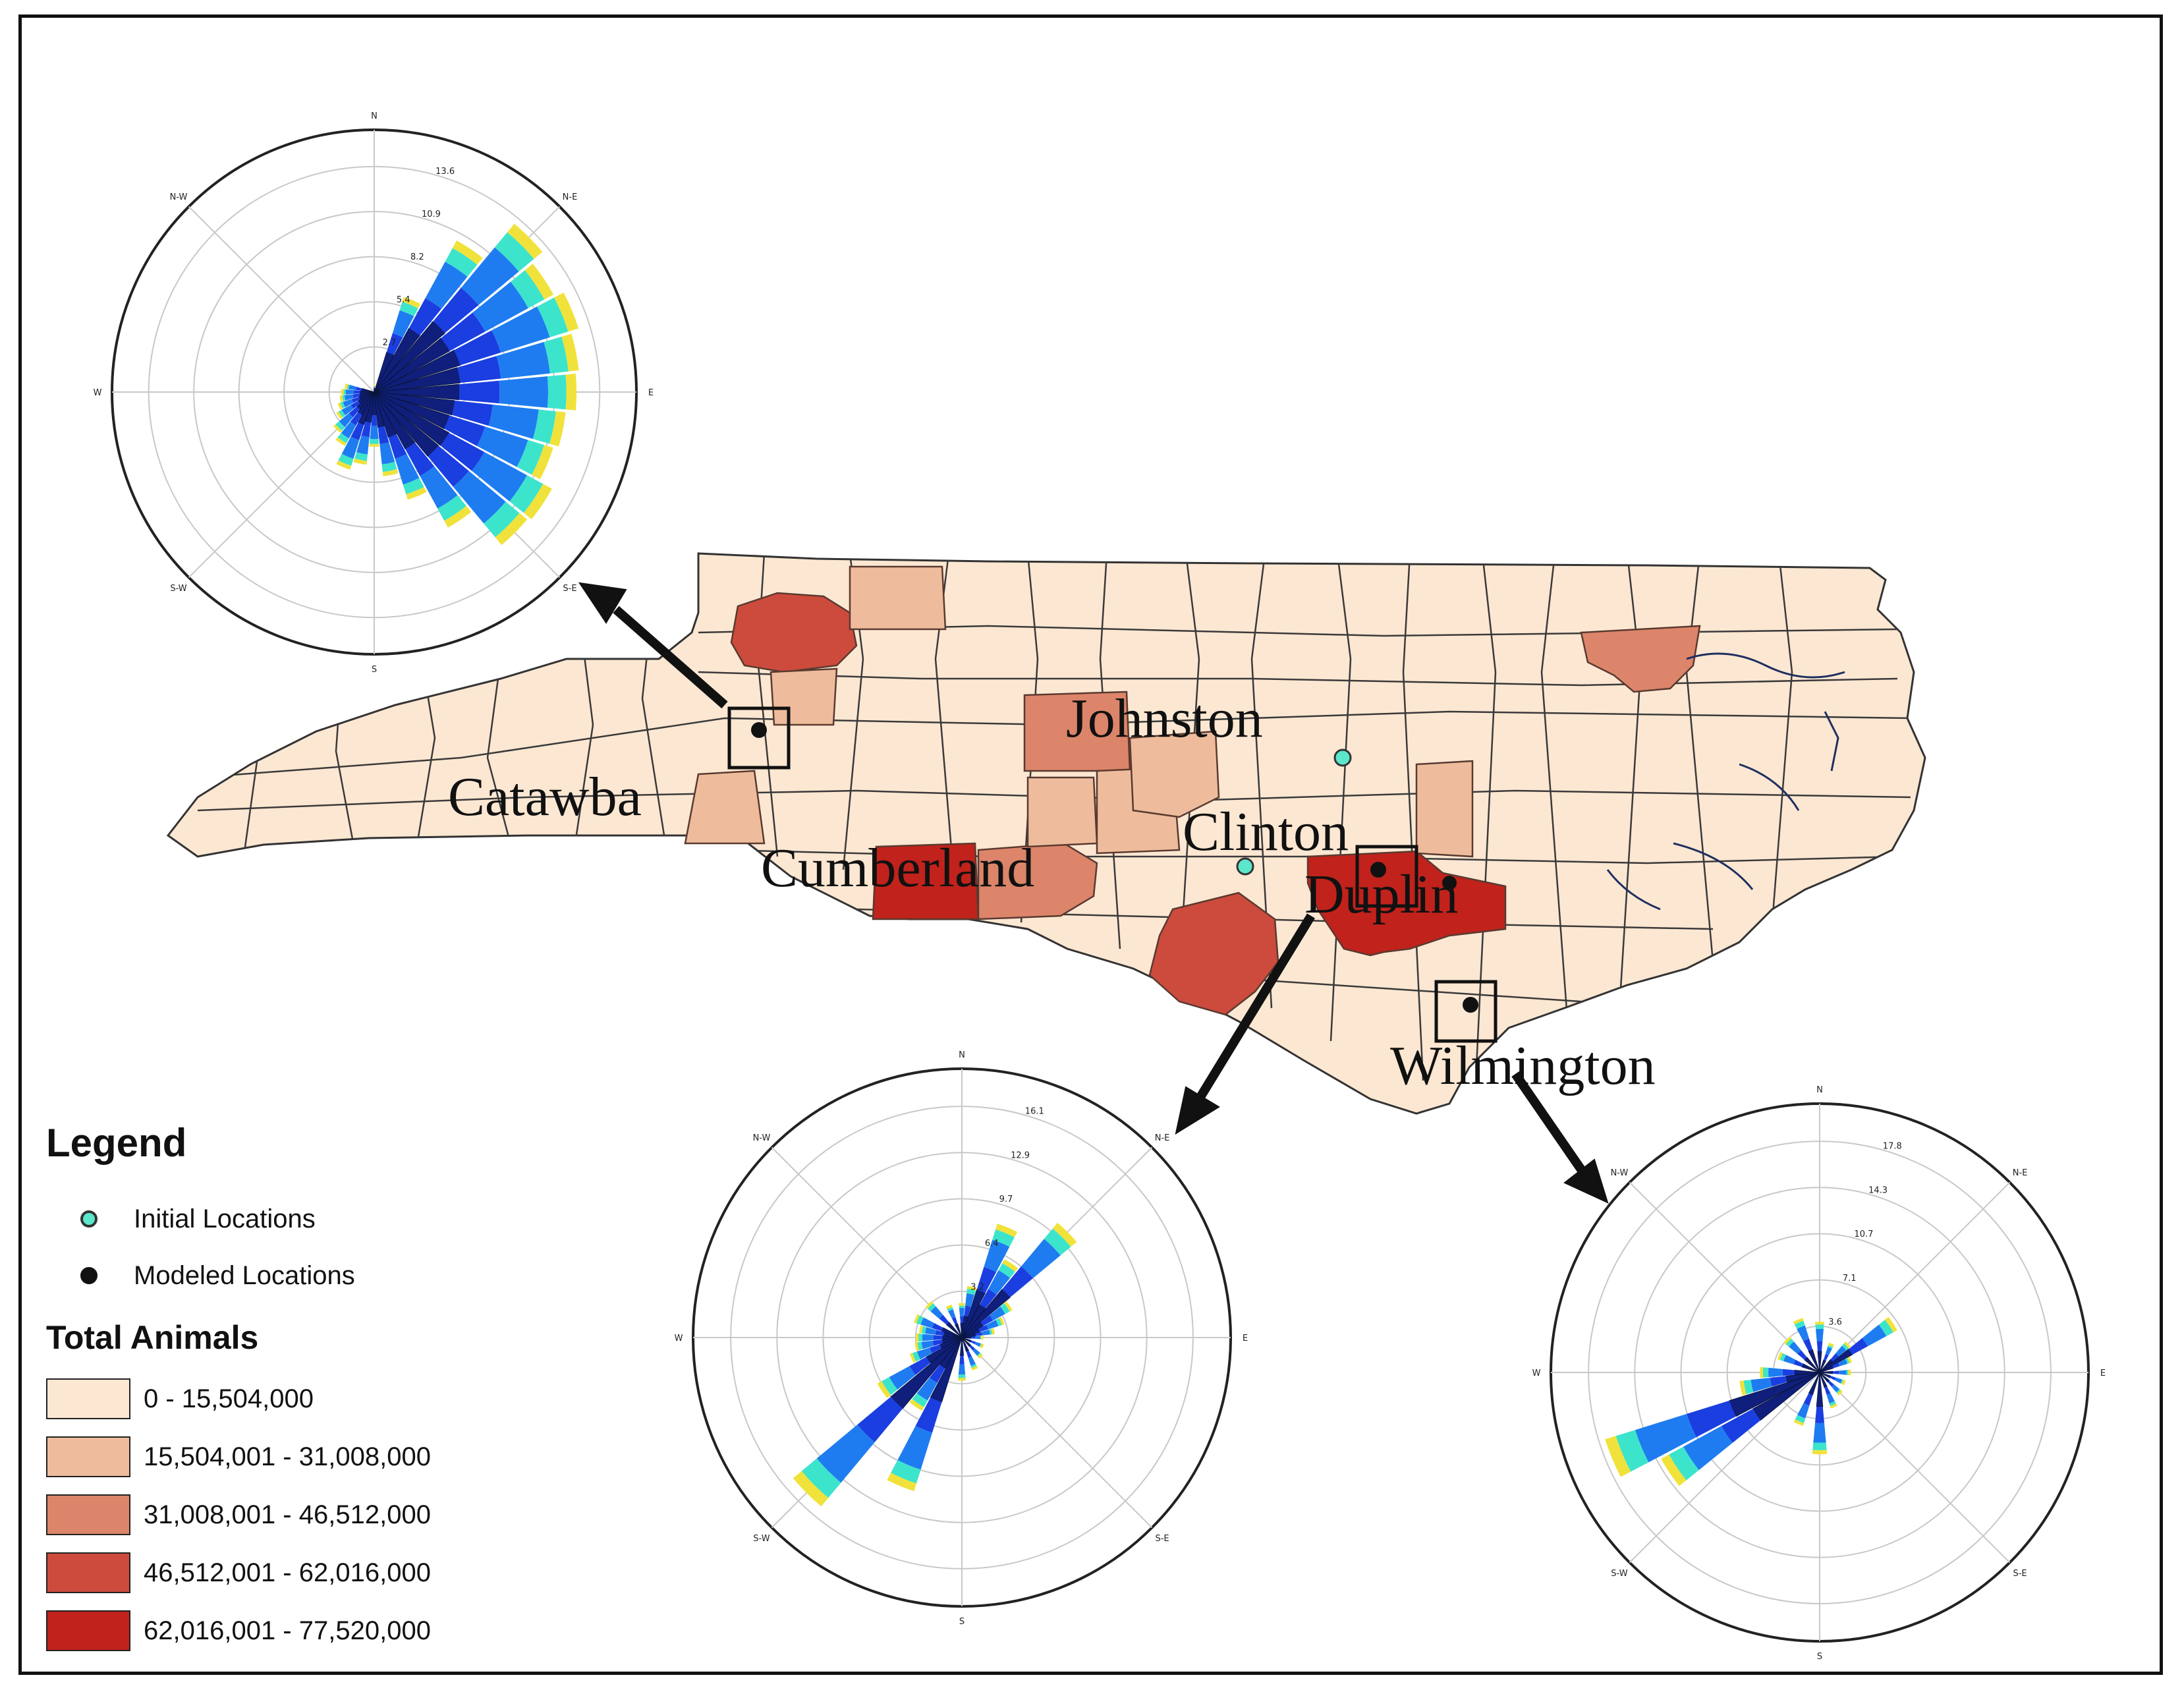 The height and width of the screenshot is (1694, 2184). Describe the element at coordinates (1523, 1065) in the screenshot. I see `label-wilmington: Wilmington` at that location.